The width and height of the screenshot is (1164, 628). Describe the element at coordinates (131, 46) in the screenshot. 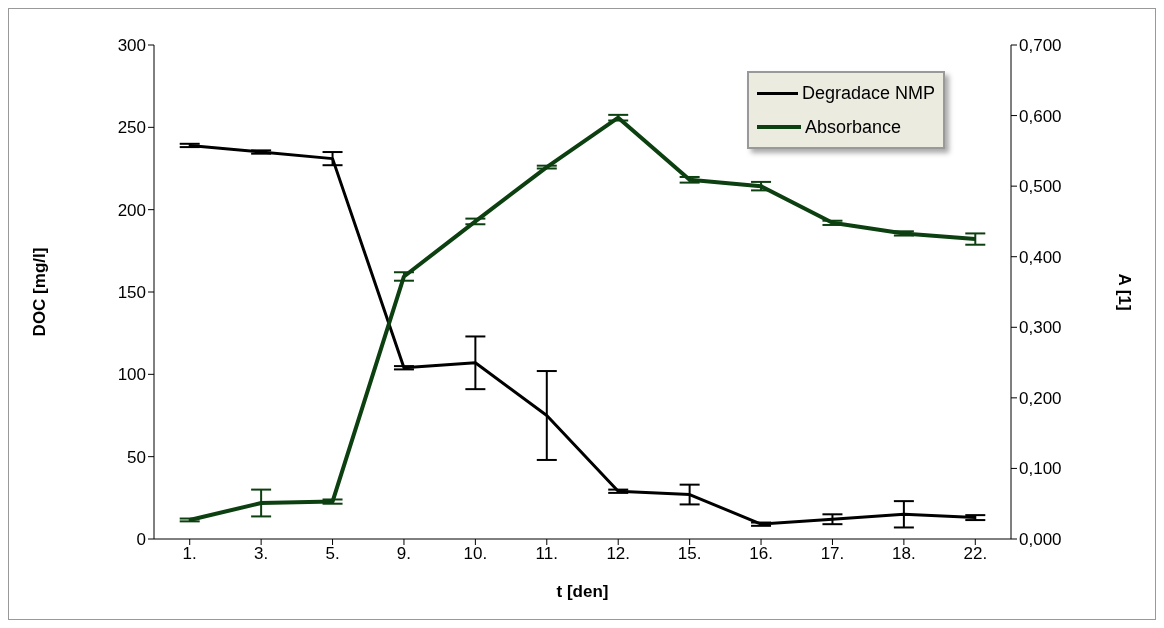

I see `y-tick-label: 300` at that location.